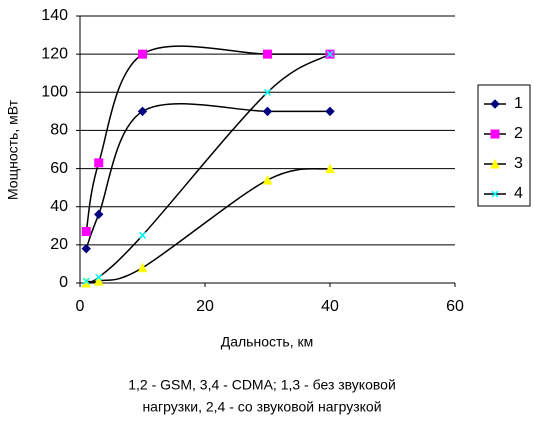 The width and height of the screenshot is (535, 422). I want to click on y-tick-label: 140, so click(54, 15).